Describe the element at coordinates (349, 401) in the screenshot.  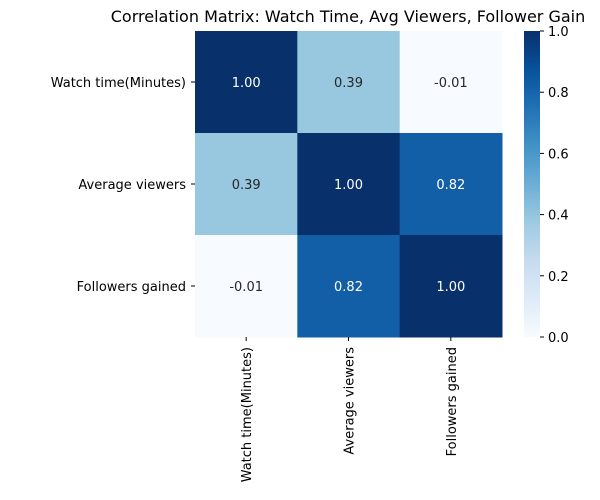
I see `x-tick-label: Average viewers` at that location.